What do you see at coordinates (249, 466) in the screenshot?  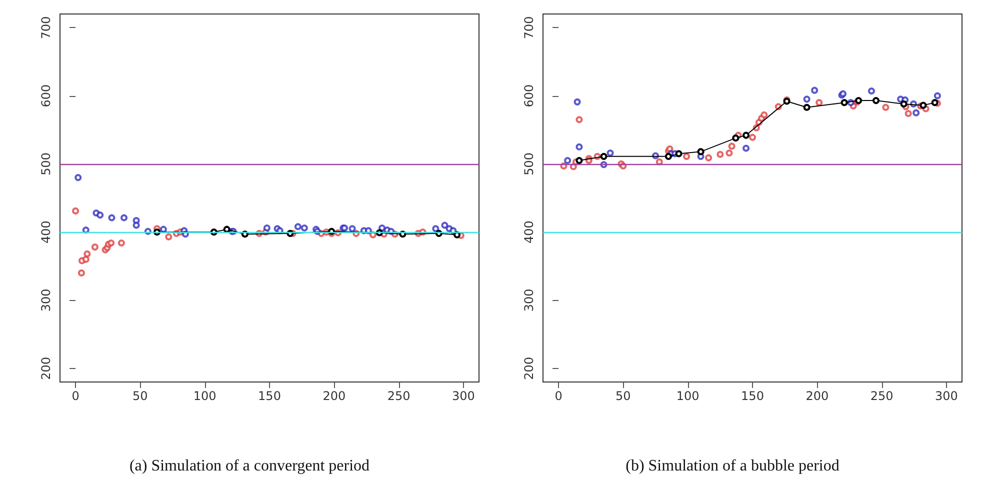 I see `text: (a) Simulation of a convergent period` at bounding box center [249, 466].